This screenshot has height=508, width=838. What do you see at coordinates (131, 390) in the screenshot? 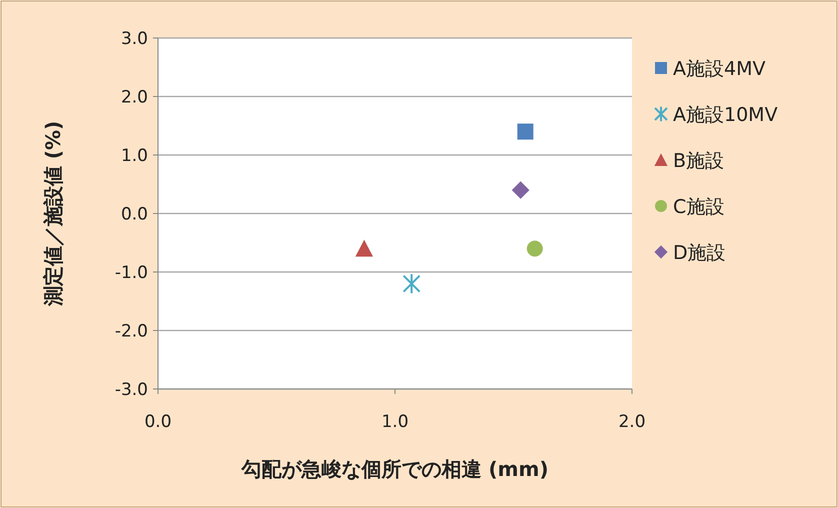
I see `y-tick-label: -3.0` at bounding box center [131, 390].